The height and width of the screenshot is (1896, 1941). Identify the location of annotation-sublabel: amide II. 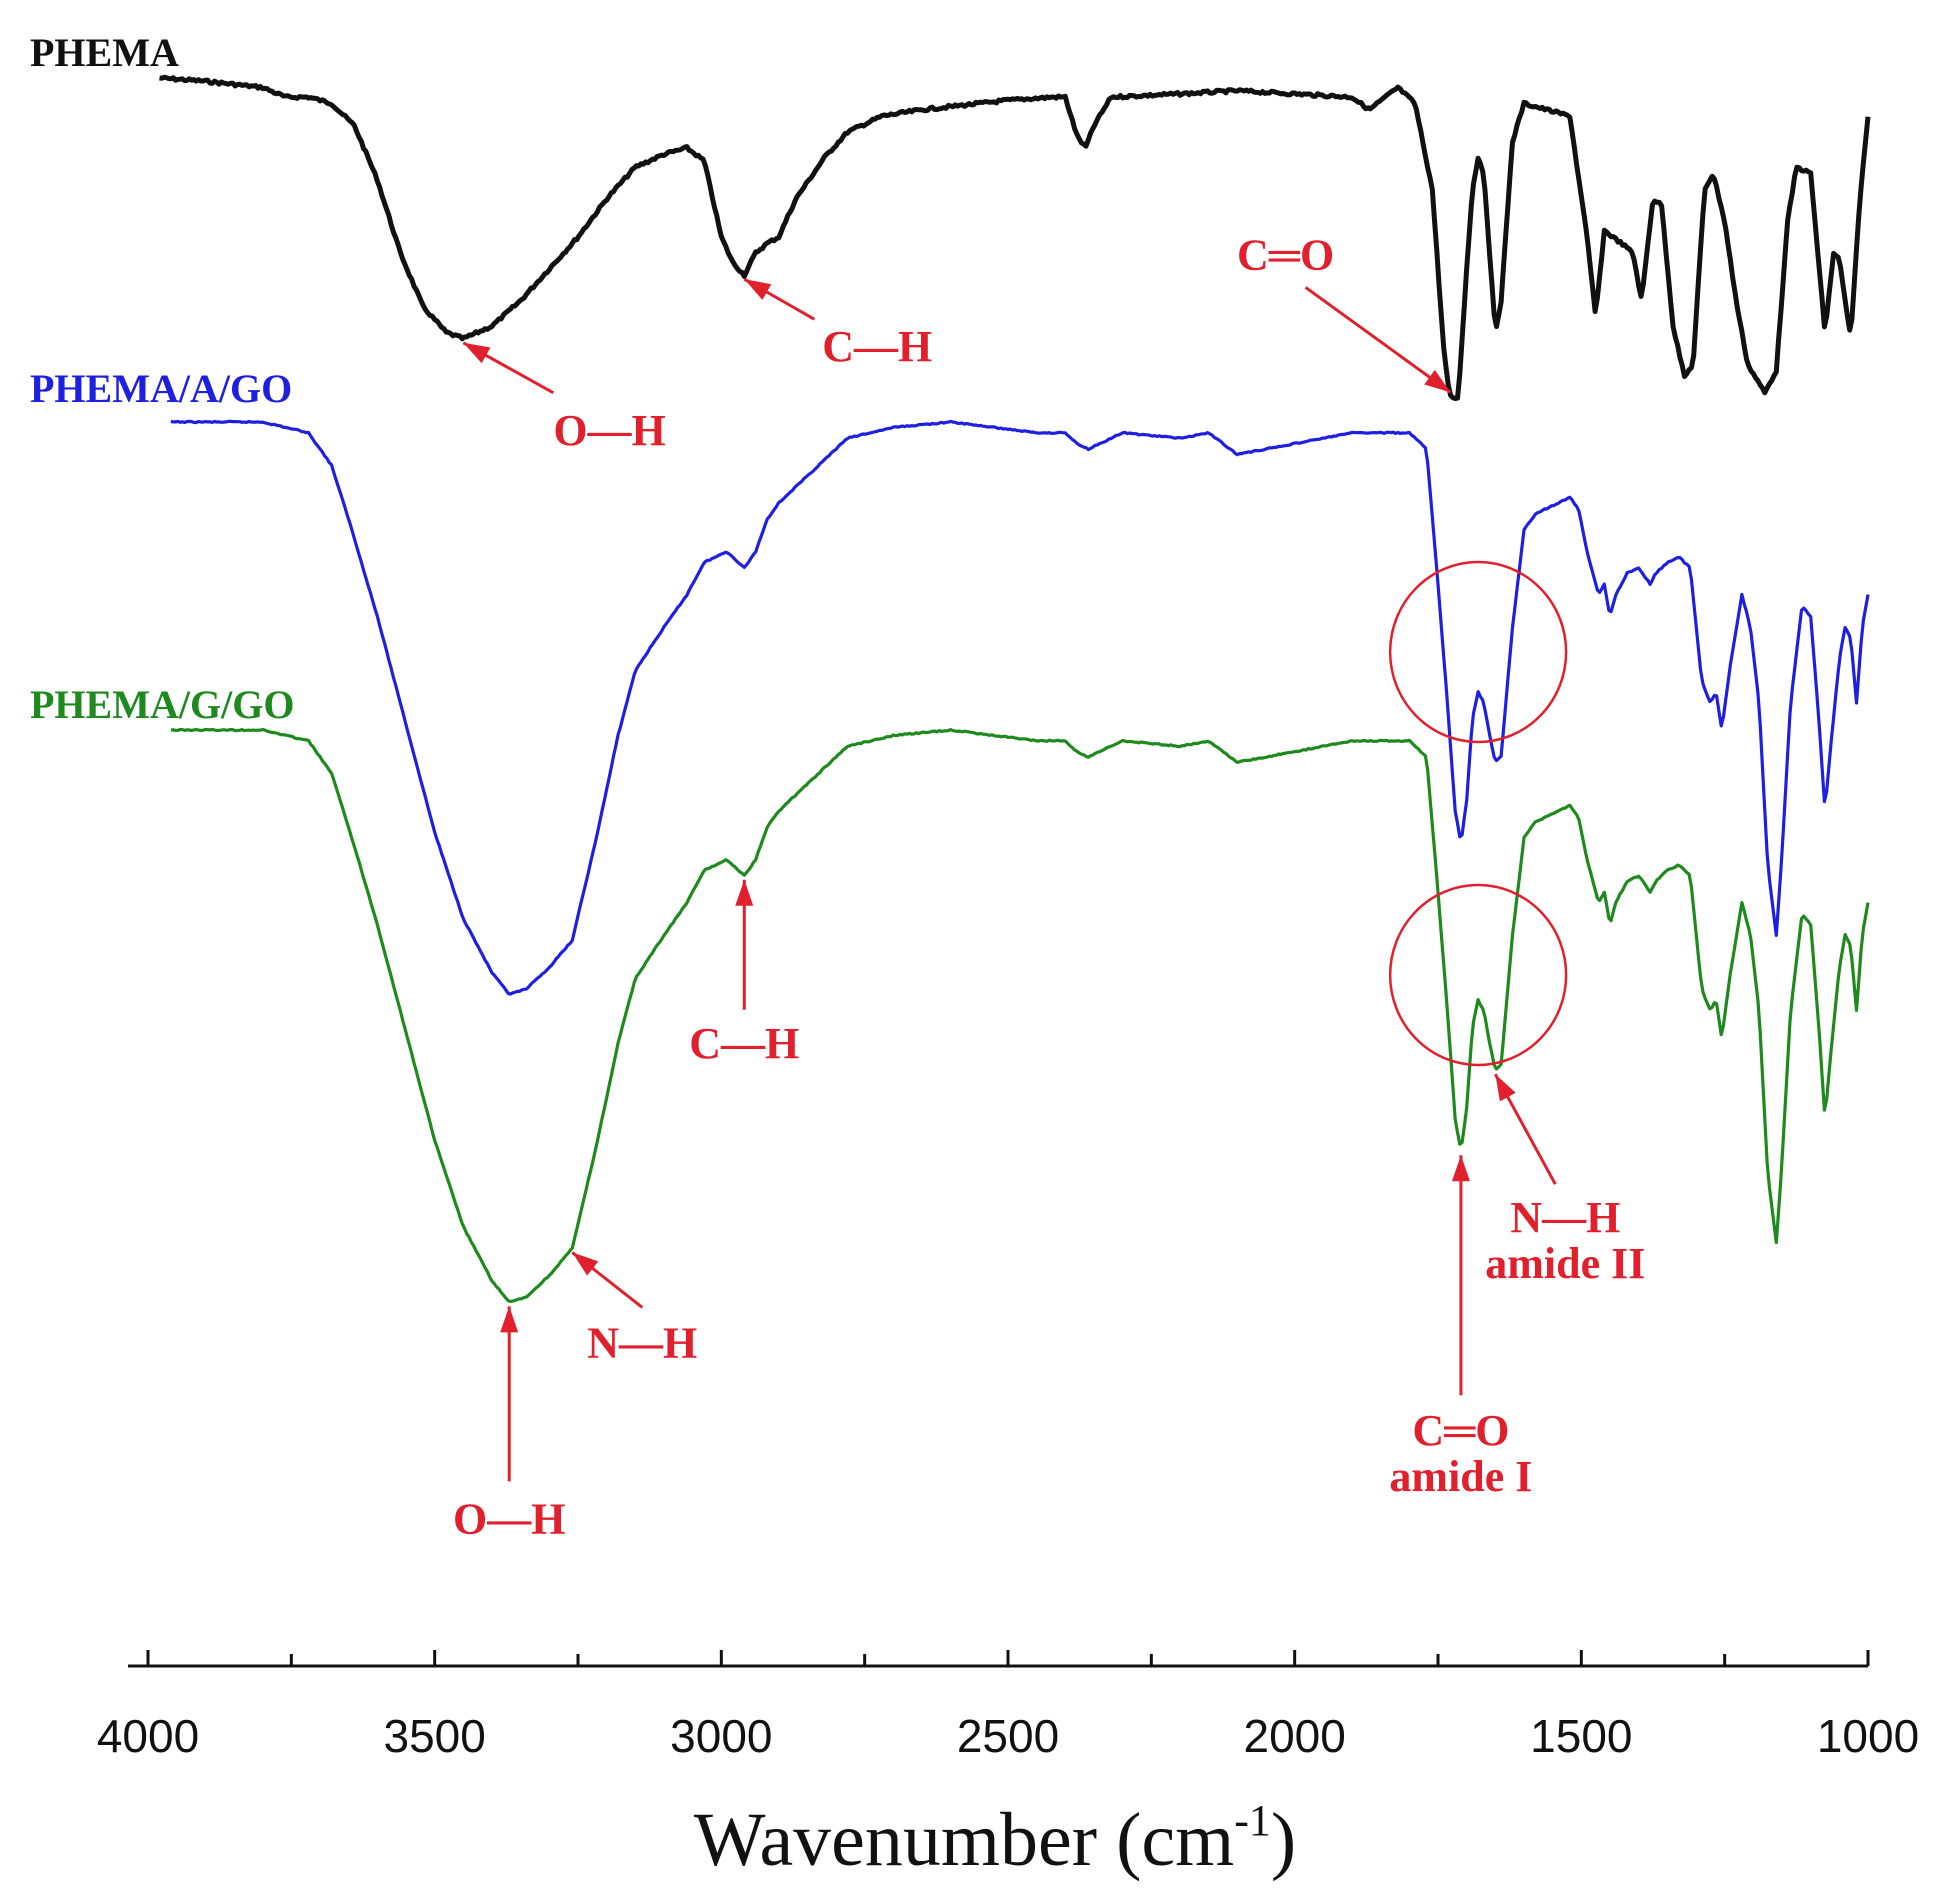
(1565, 1263).